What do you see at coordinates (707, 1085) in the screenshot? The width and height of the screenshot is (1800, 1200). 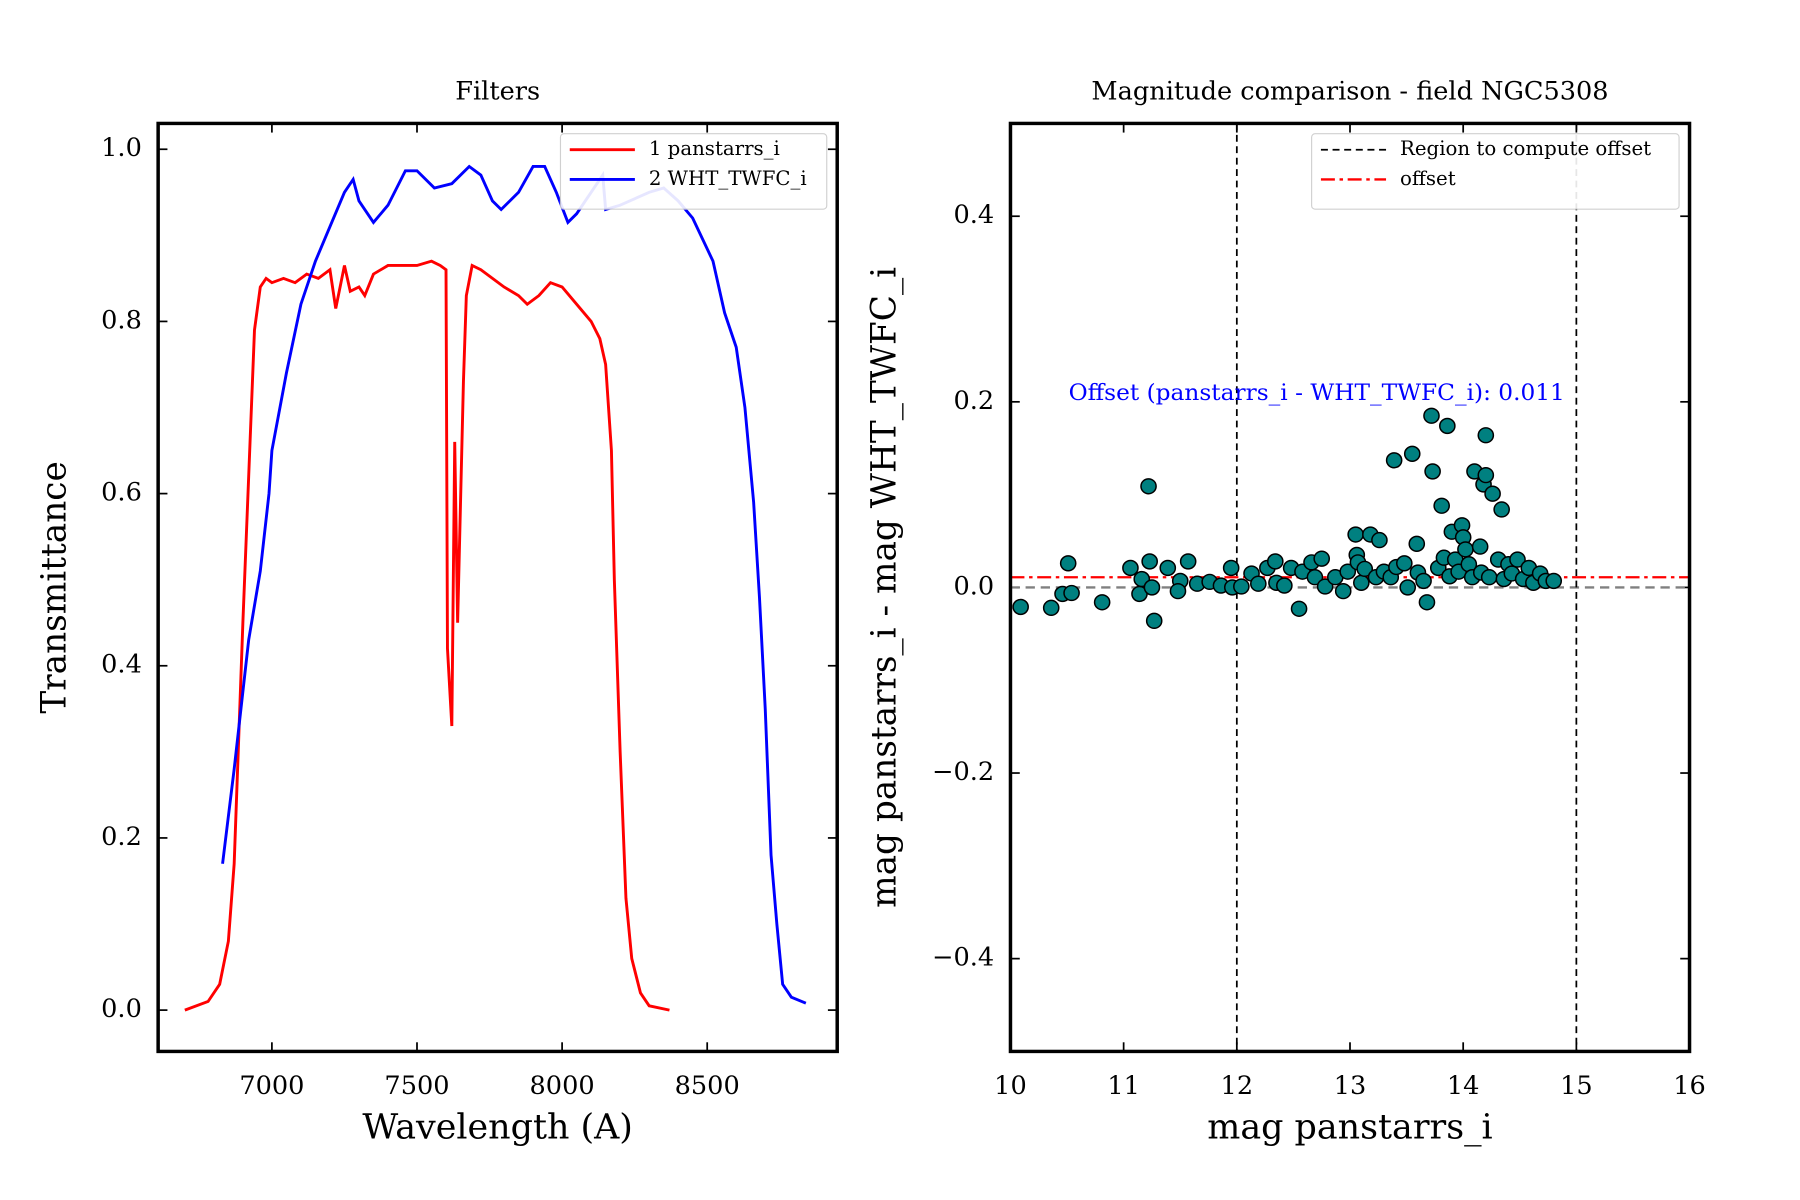 I see `x-tick-label: 8500` at bounding box center [707, 1085].